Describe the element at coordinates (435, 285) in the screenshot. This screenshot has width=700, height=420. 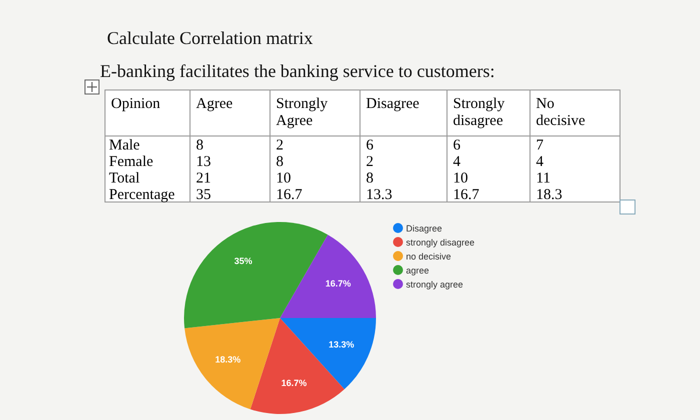
I see `legend-label: strongly agree` at that location.